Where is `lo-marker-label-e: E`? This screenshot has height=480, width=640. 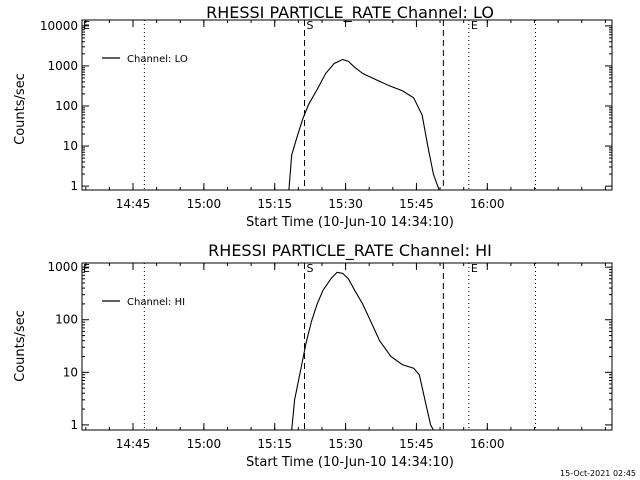 lo-marker-label-e: E is located at coordinates (474, 25).